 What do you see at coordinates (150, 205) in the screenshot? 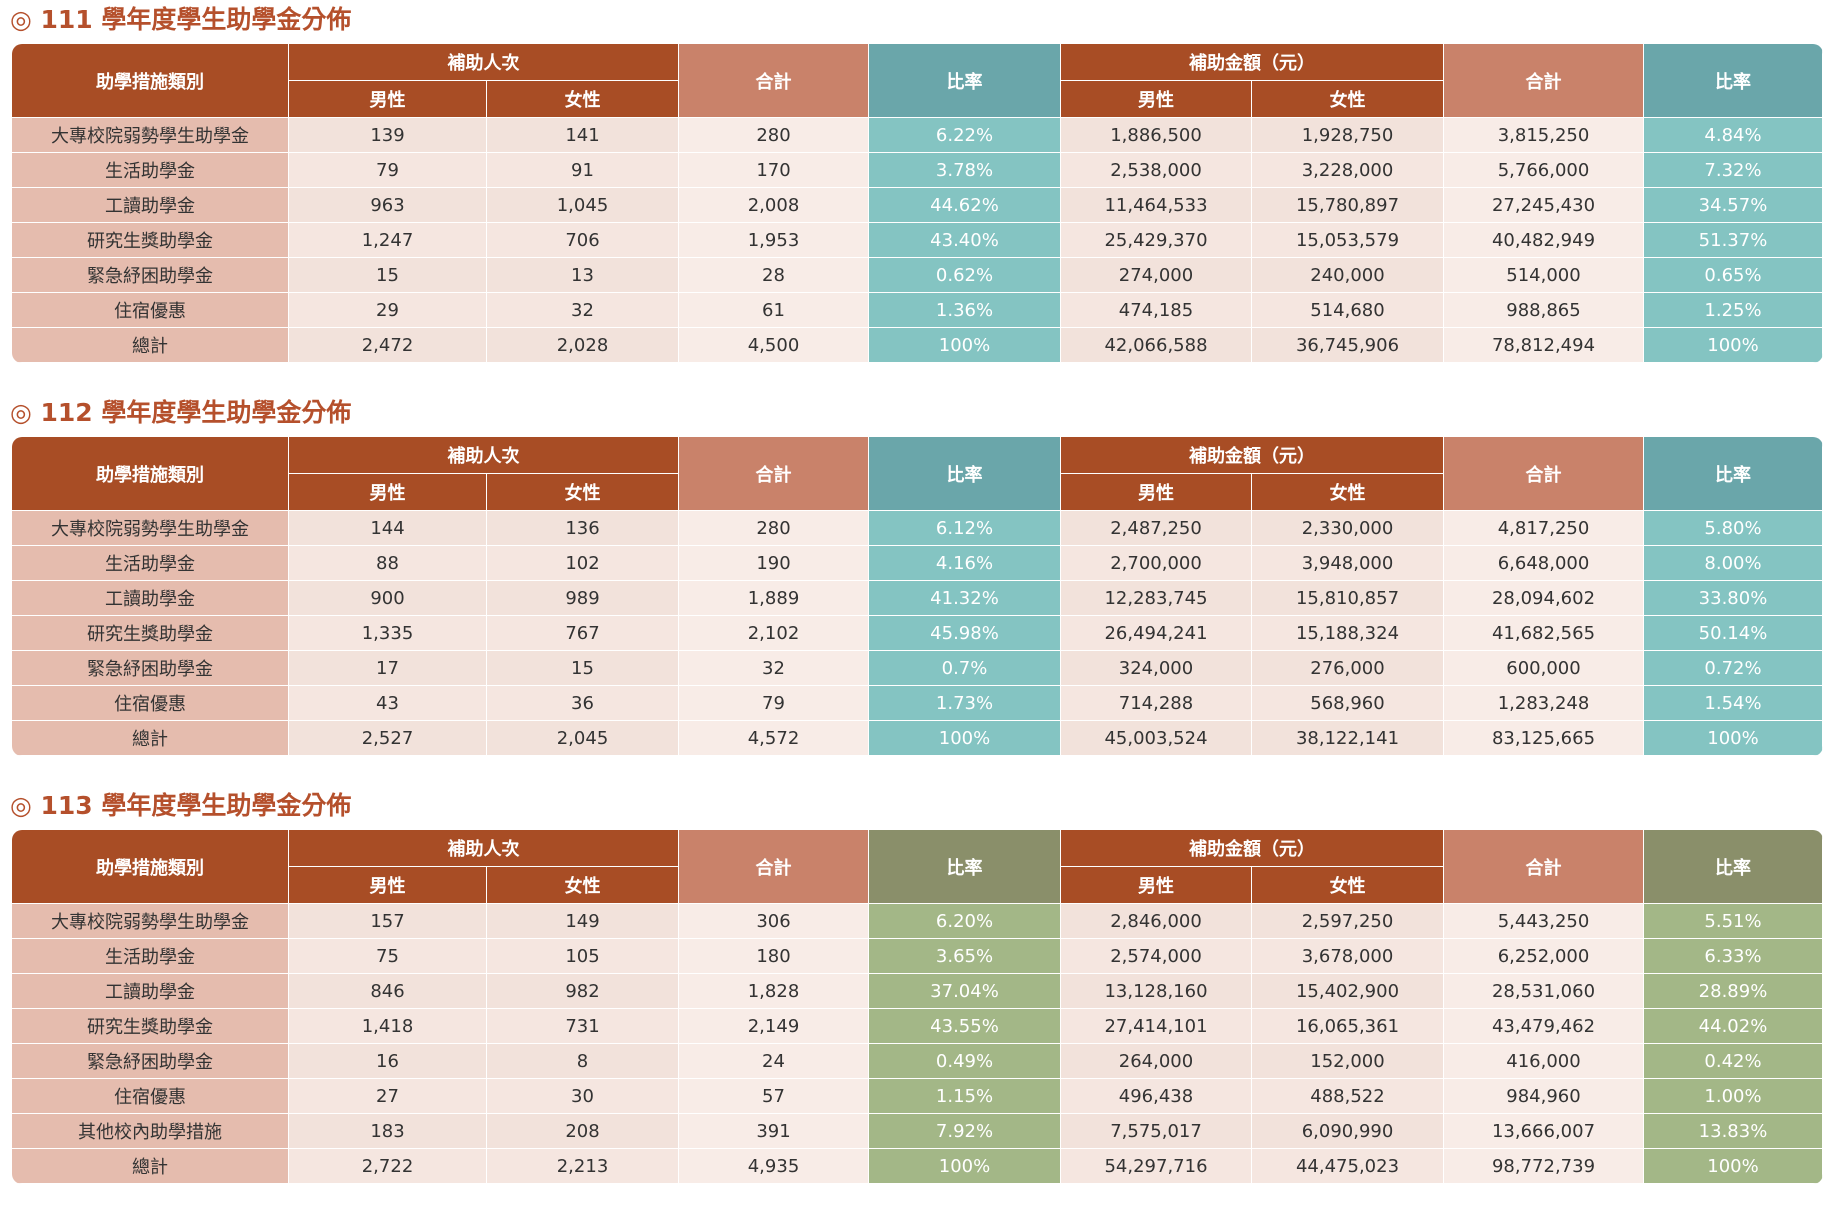
I see `table-cell: 工讀助學金` at bounding box center [150, 205].